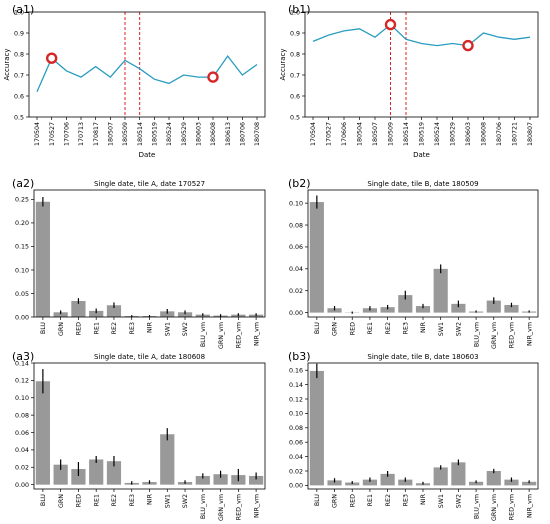 This screenshot has height=524, width=550. What do you see at coordinates (256, 334) in the screenshot?
I see `x-tick-label: NIR_vm` at bounding box center [256, 334].